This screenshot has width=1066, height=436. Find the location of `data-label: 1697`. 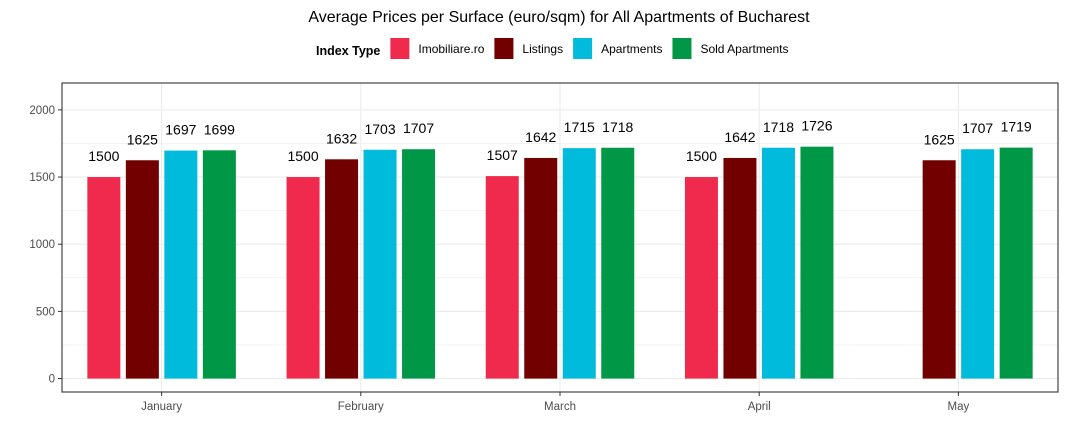

data-label: 1697 is located at coordinates (180, 130).